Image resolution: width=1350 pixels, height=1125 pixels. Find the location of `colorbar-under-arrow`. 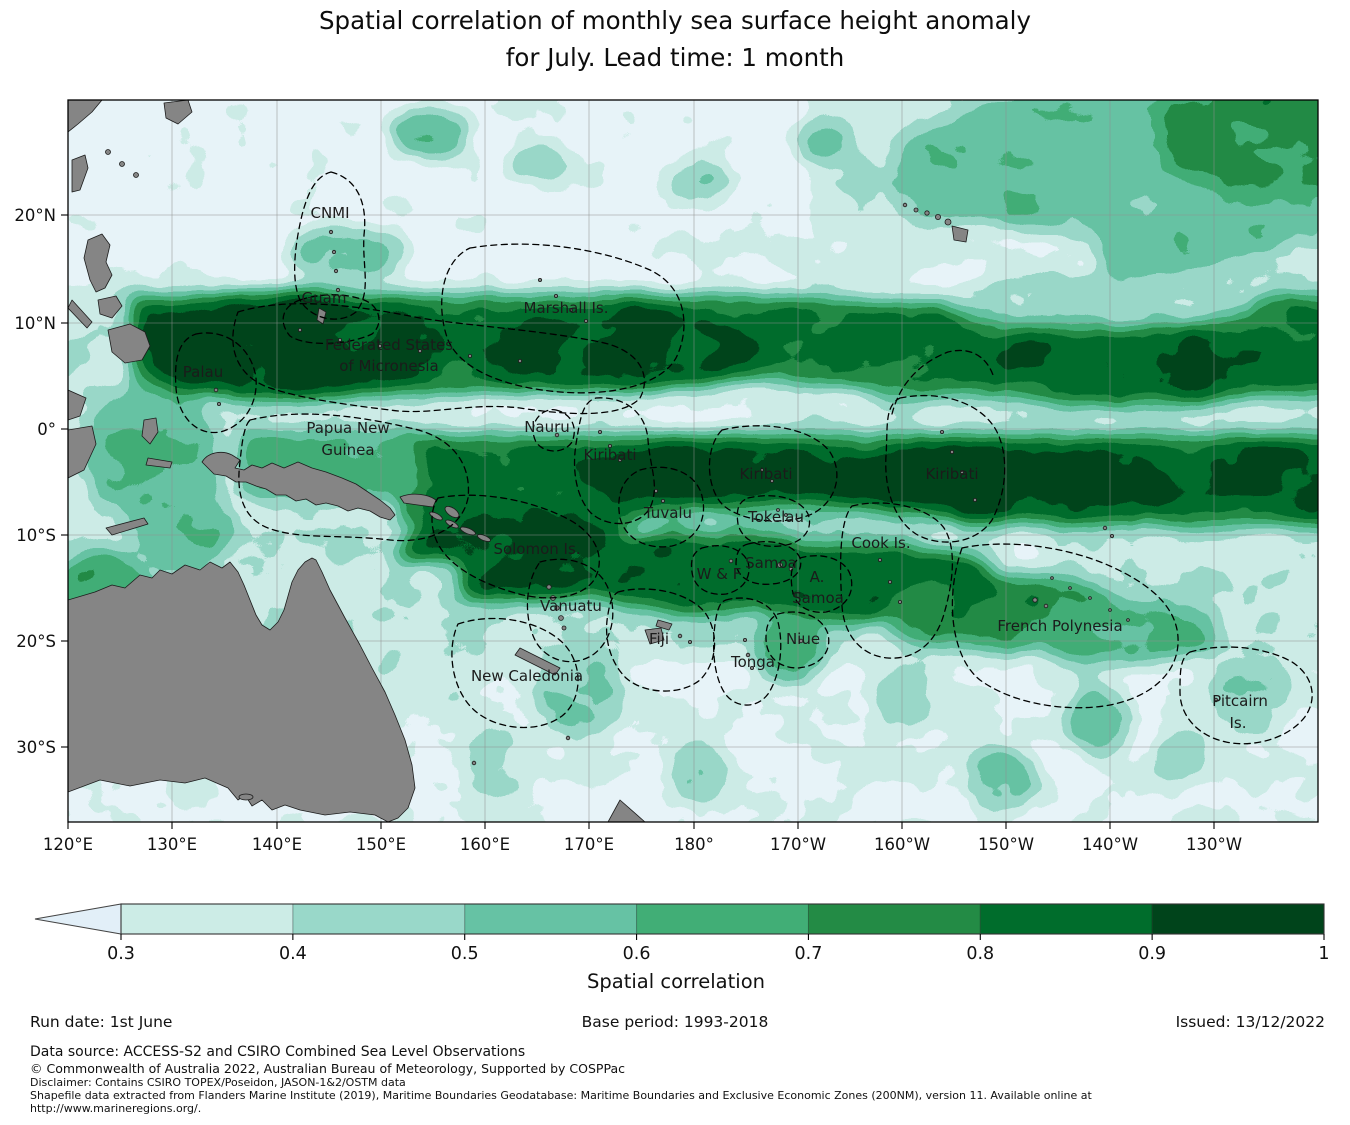

colorbar-under-arrow is located at coordinates (78, 919).